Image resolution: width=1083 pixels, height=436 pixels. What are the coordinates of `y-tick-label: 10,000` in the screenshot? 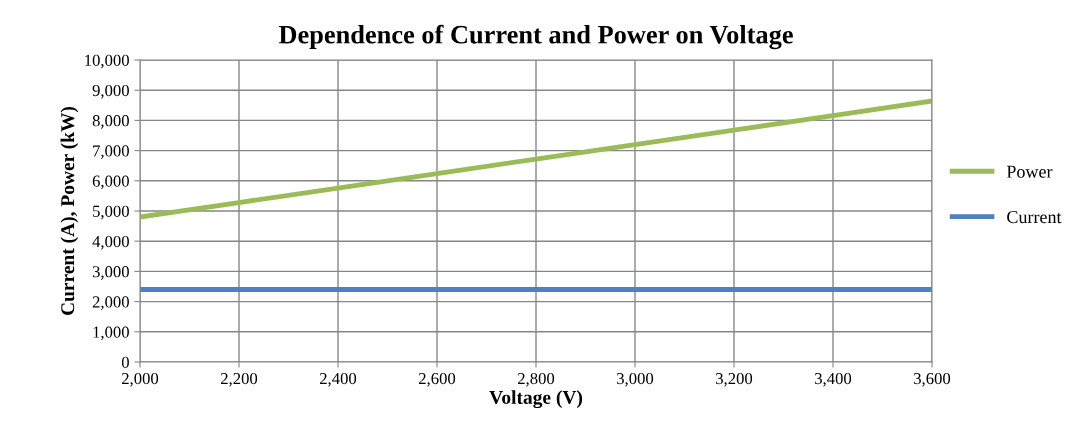 It's located at (107, 61).